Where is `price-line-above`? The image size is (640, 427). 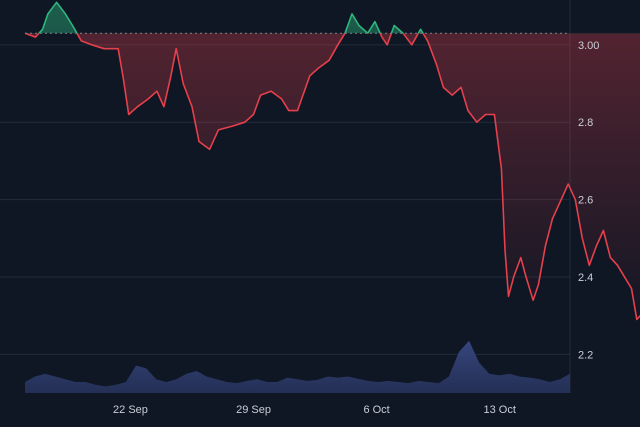 price-line-above is located at coordinates (224, 17).